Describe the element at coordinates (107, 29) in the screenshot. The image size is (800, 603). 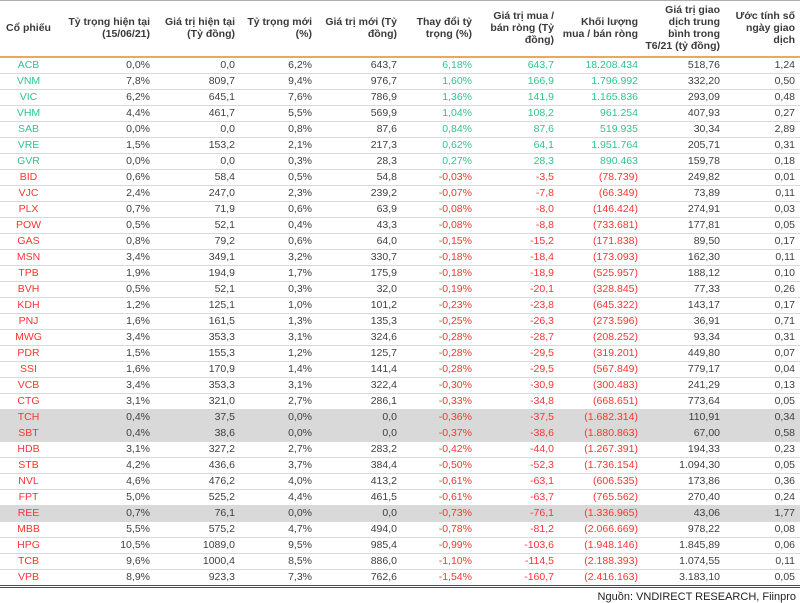
I see `column-header-2: Tỷ trọng hiện tại (15/06/21)` at that location.